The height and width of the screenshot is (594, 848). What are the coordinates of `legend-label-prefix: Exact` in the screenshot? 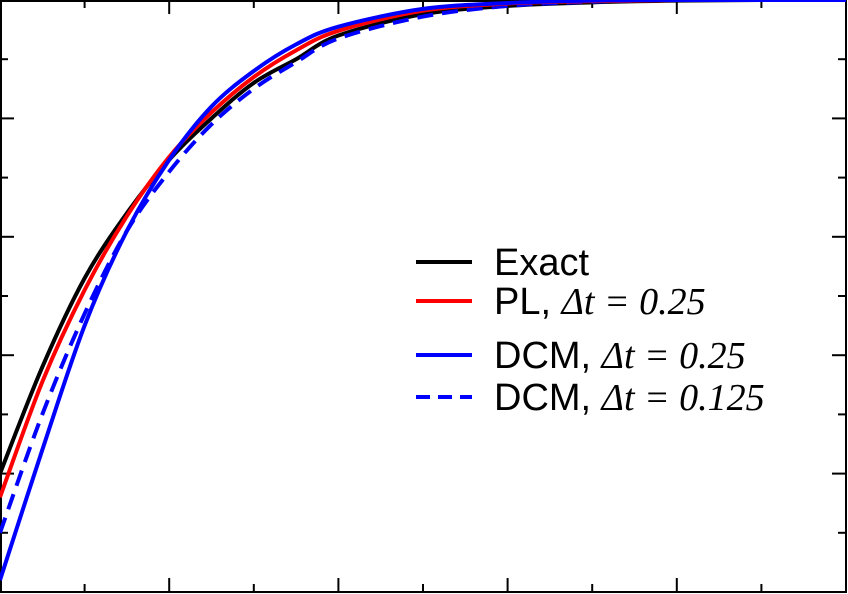 It's located at (541, 263).